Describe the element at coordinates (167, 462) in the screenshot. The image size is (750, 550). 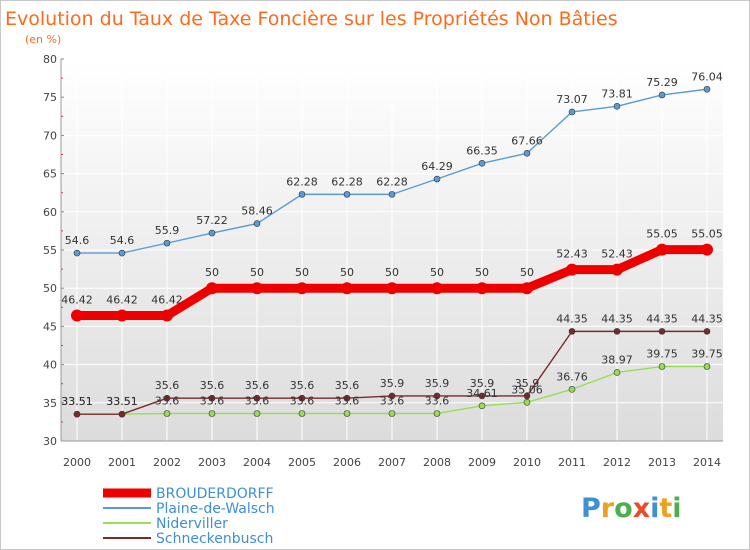
I see `x-tick-label: 2002` at that location.